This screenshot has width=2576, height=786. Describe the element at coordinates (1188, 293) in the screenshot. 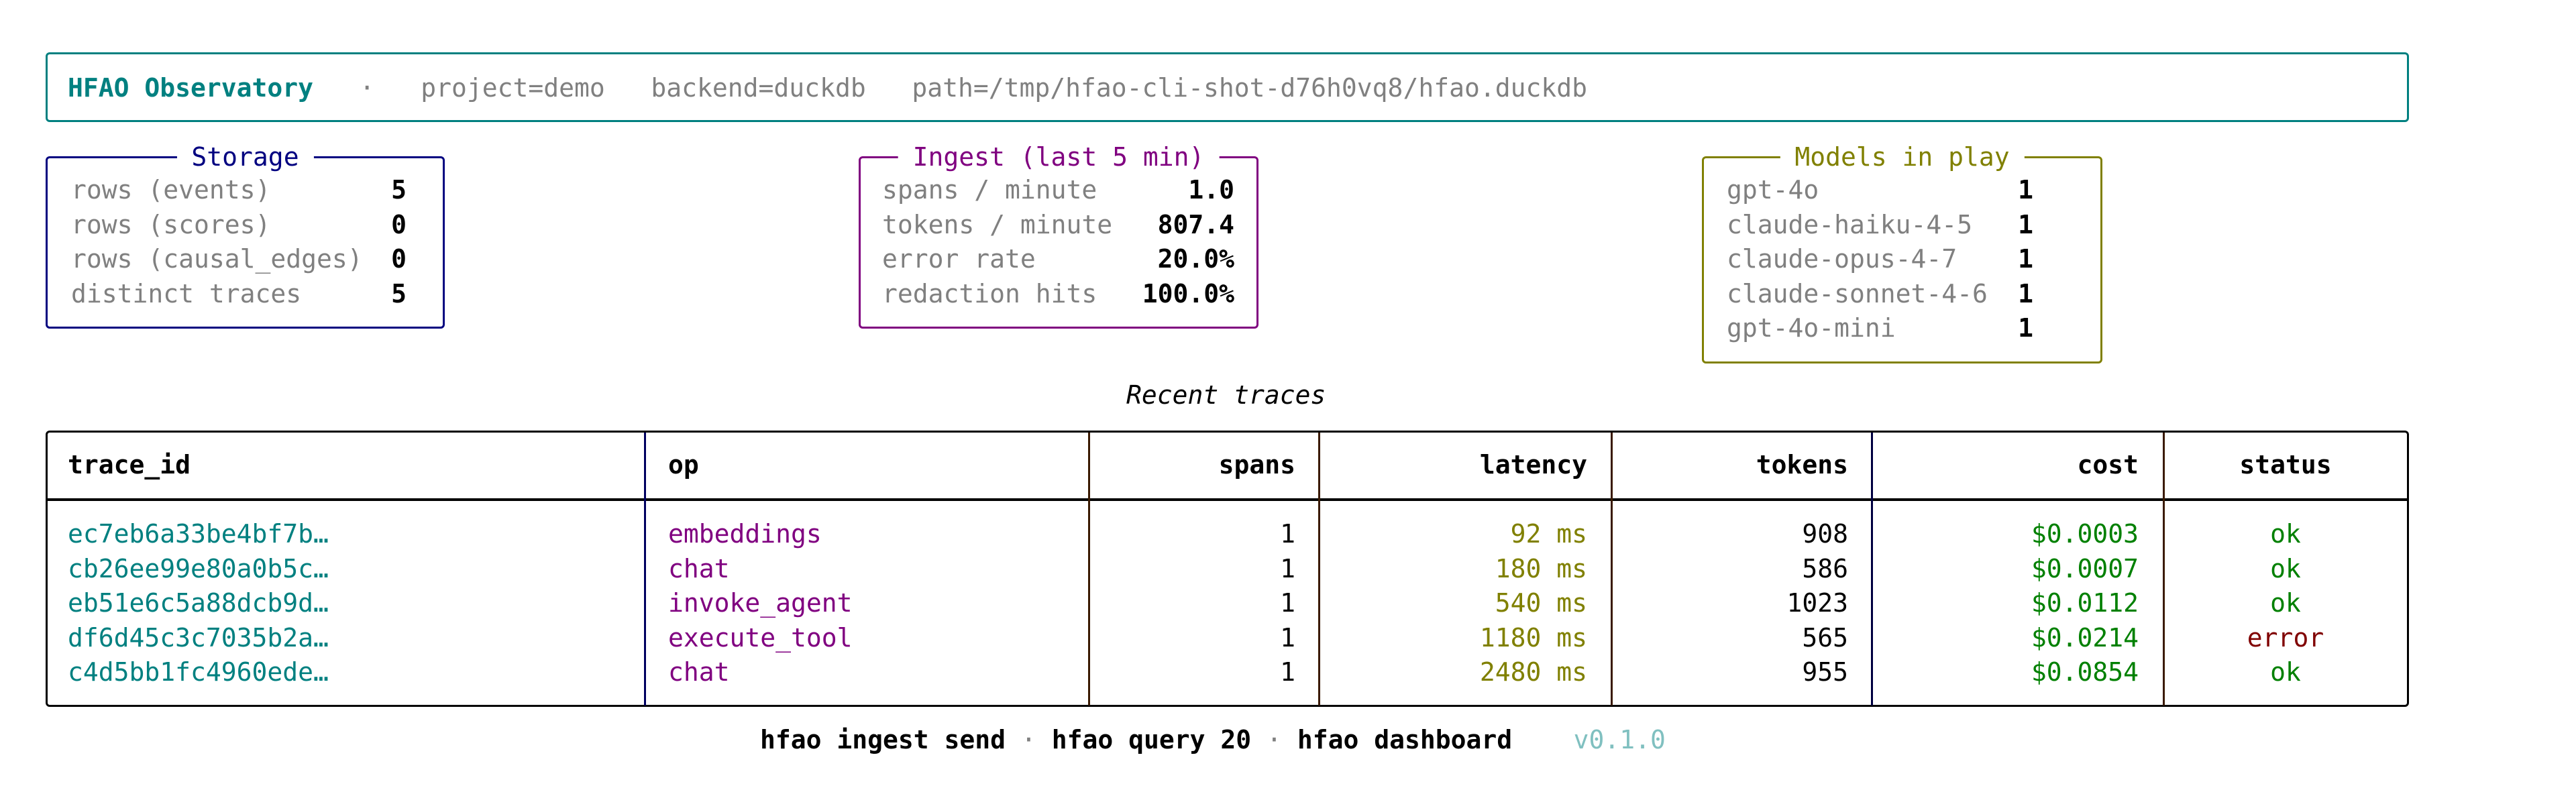

I see `ingest-row-value: 100.0%` at that location.